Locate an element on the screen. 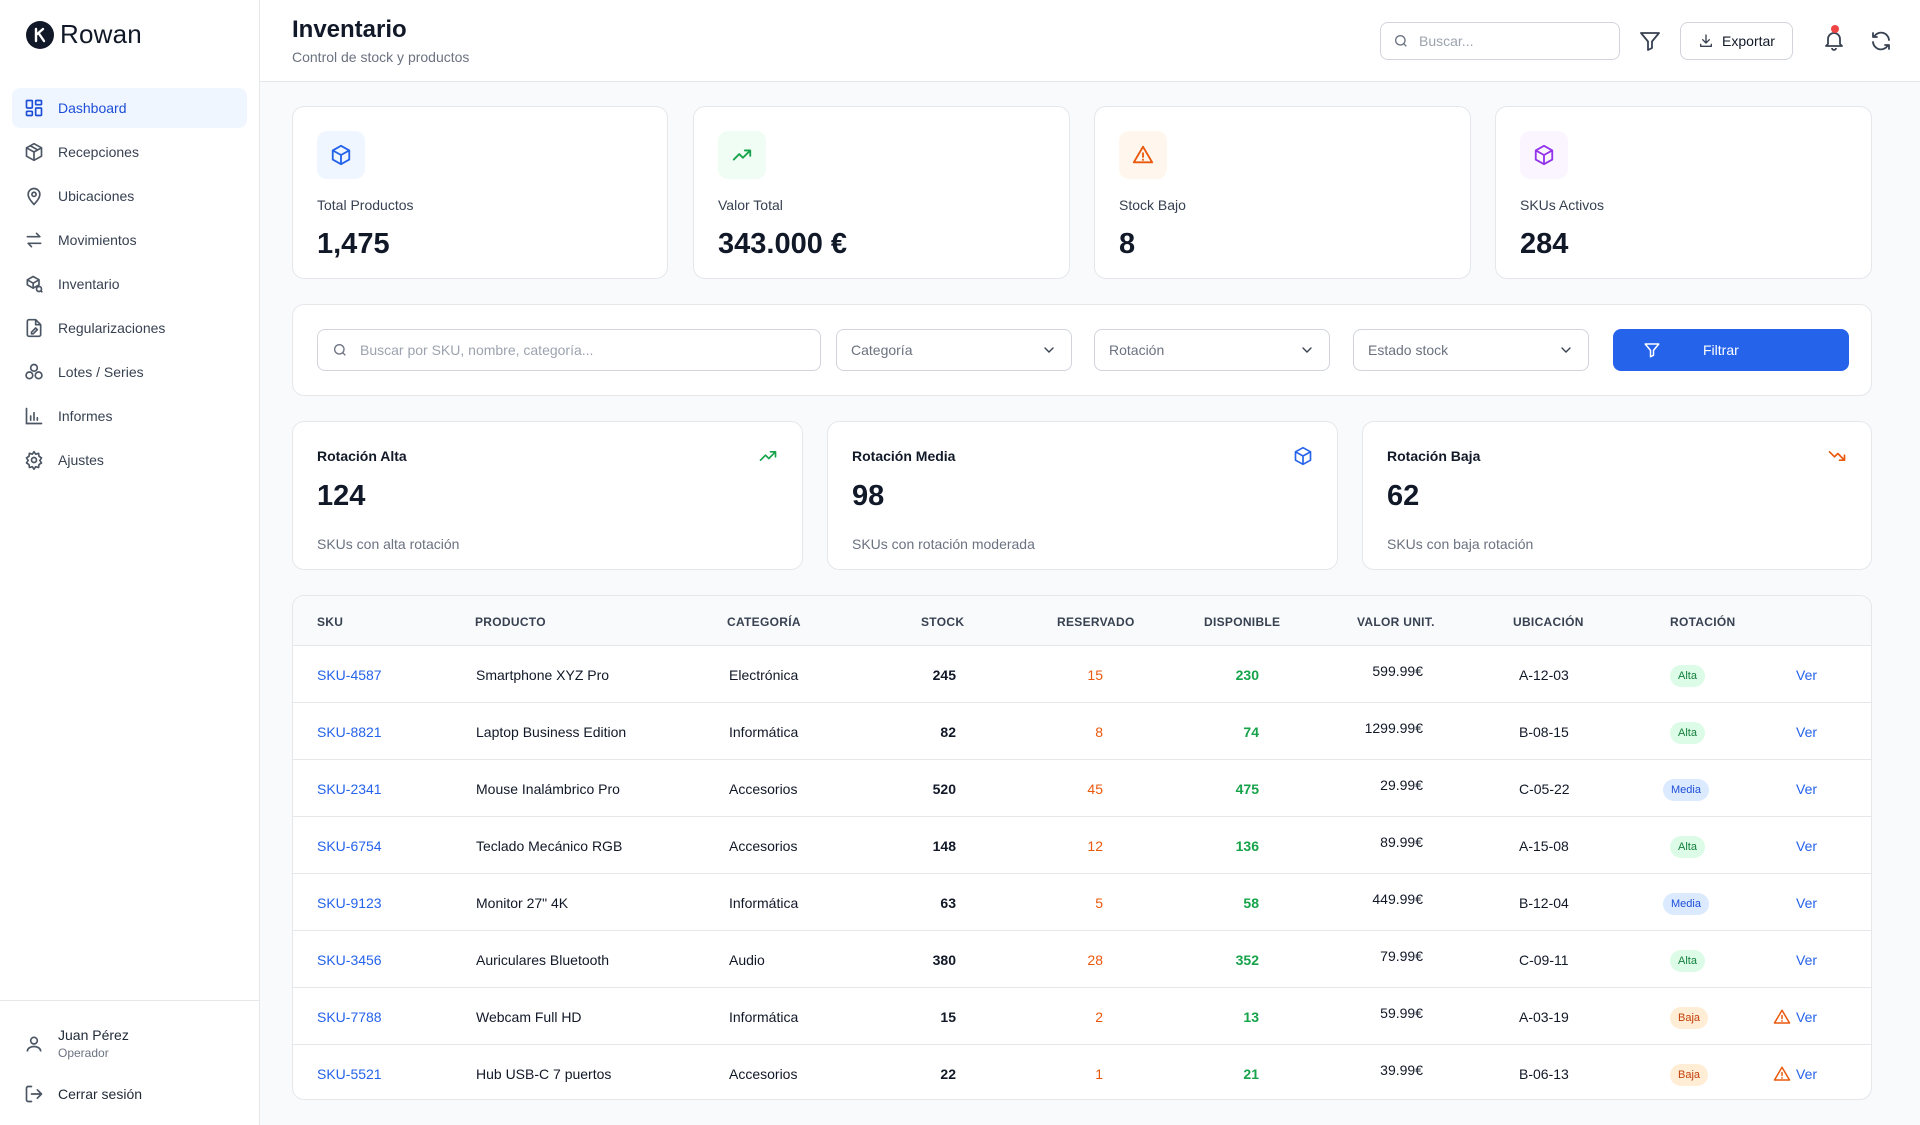  brand-name: Rowan is located at coordinates (101, 34).